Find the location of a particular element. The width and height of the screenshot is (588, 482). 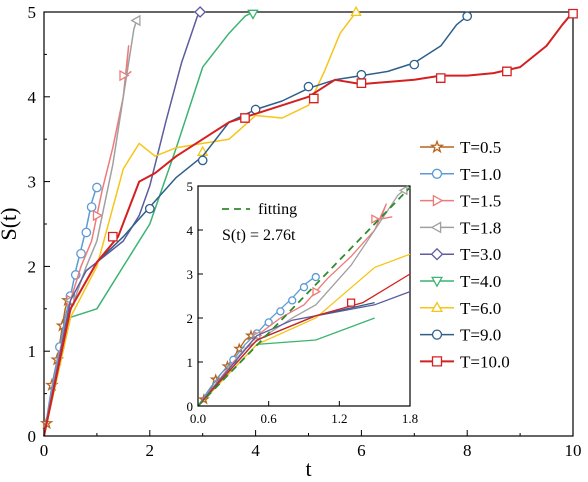

x-tick-label-3: 6 is located at coordinates (361, 450).